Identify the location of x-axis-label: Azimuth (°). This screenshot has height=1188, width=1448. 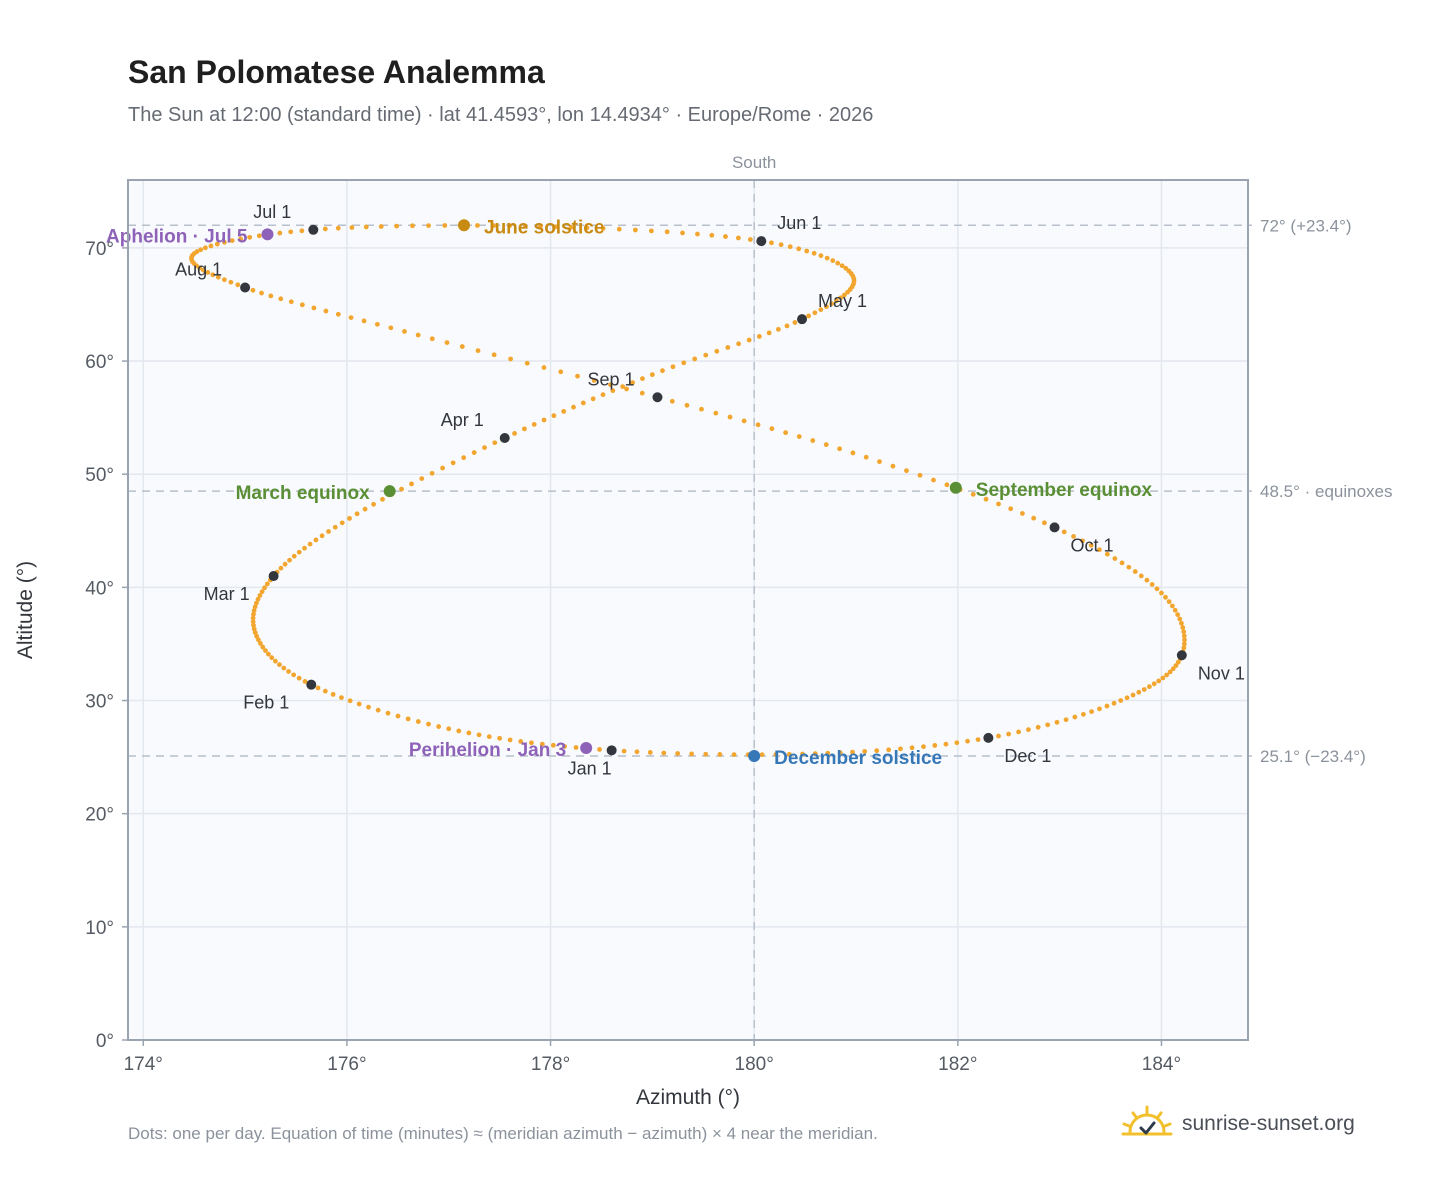
(688, 1097).